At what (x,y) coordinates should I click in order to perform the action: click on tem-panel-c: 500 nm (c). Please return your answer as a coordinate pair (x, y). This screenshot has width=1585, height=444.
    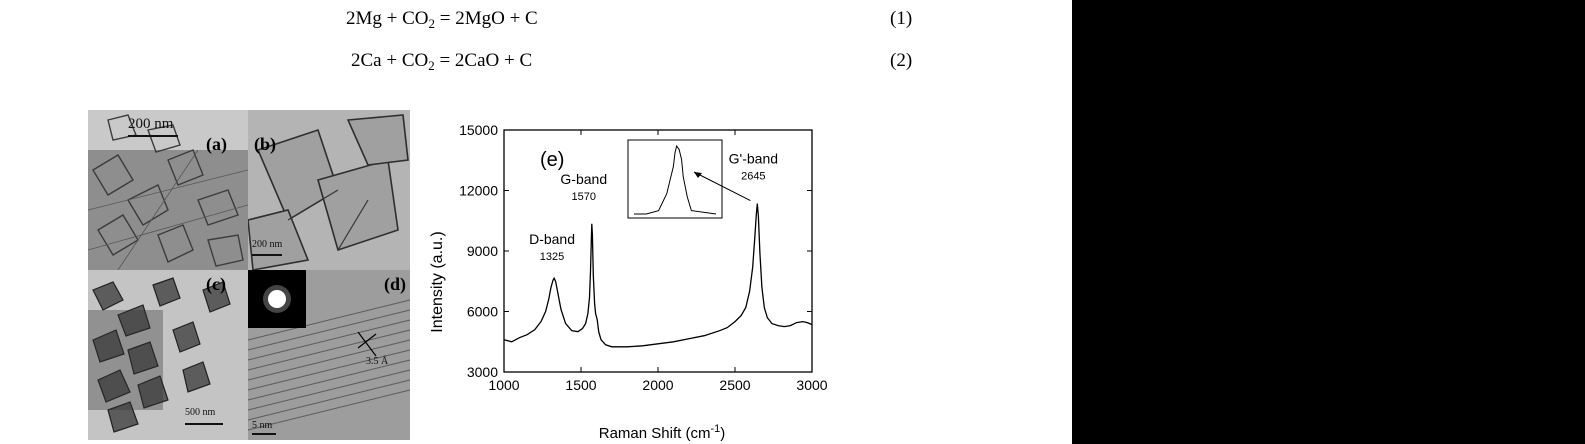
    Looking at the image, I should click on (168, 355).